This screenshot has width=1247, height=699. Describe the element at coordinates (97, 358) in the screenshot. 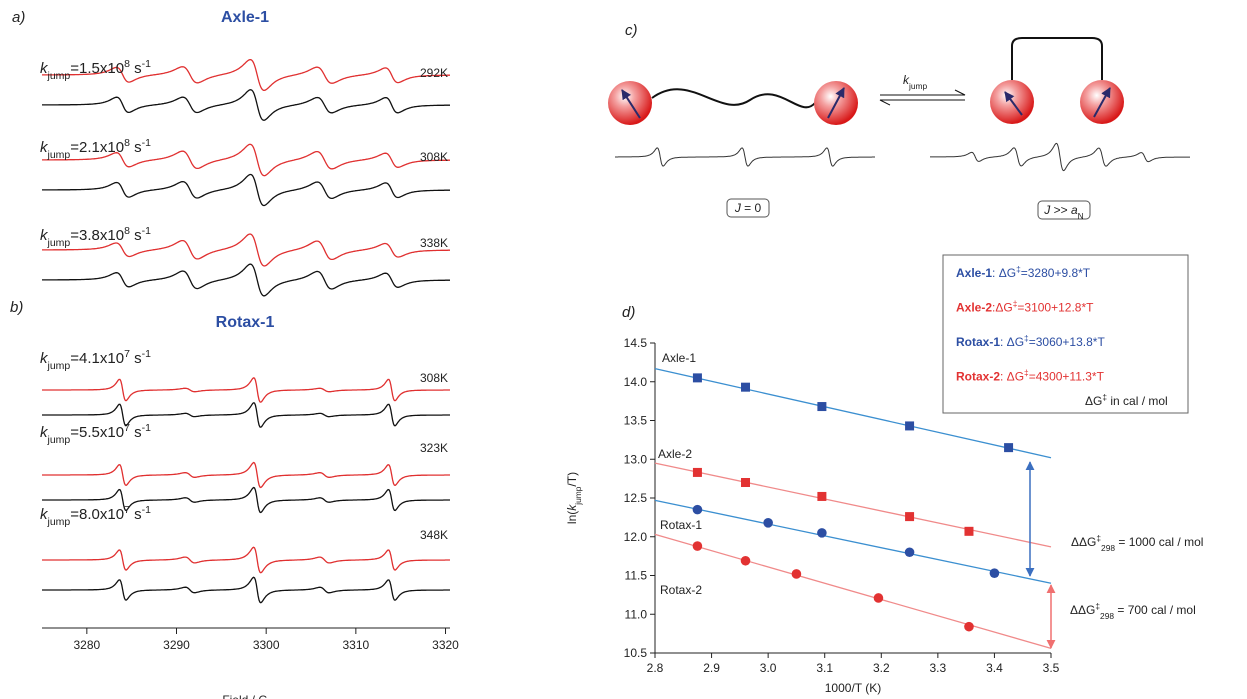

I see `text-part: =4.1x10` at that location.